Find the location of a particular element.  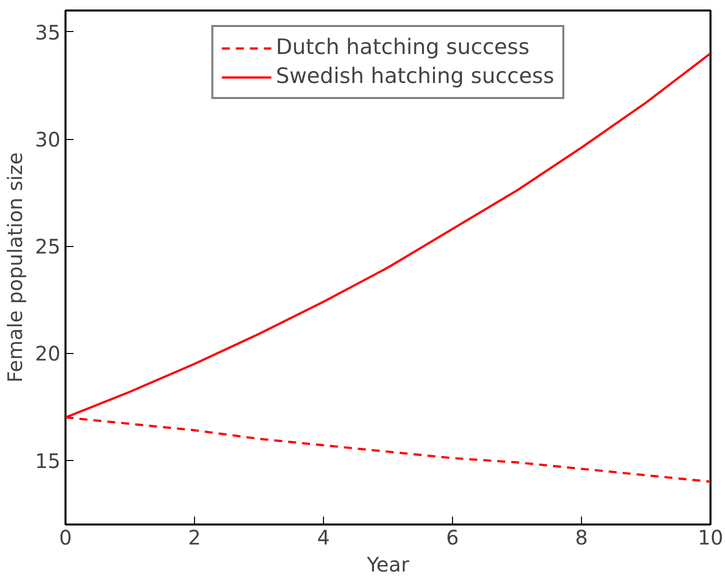

x-tick-label: 0 is located at coordinates (65, 538).